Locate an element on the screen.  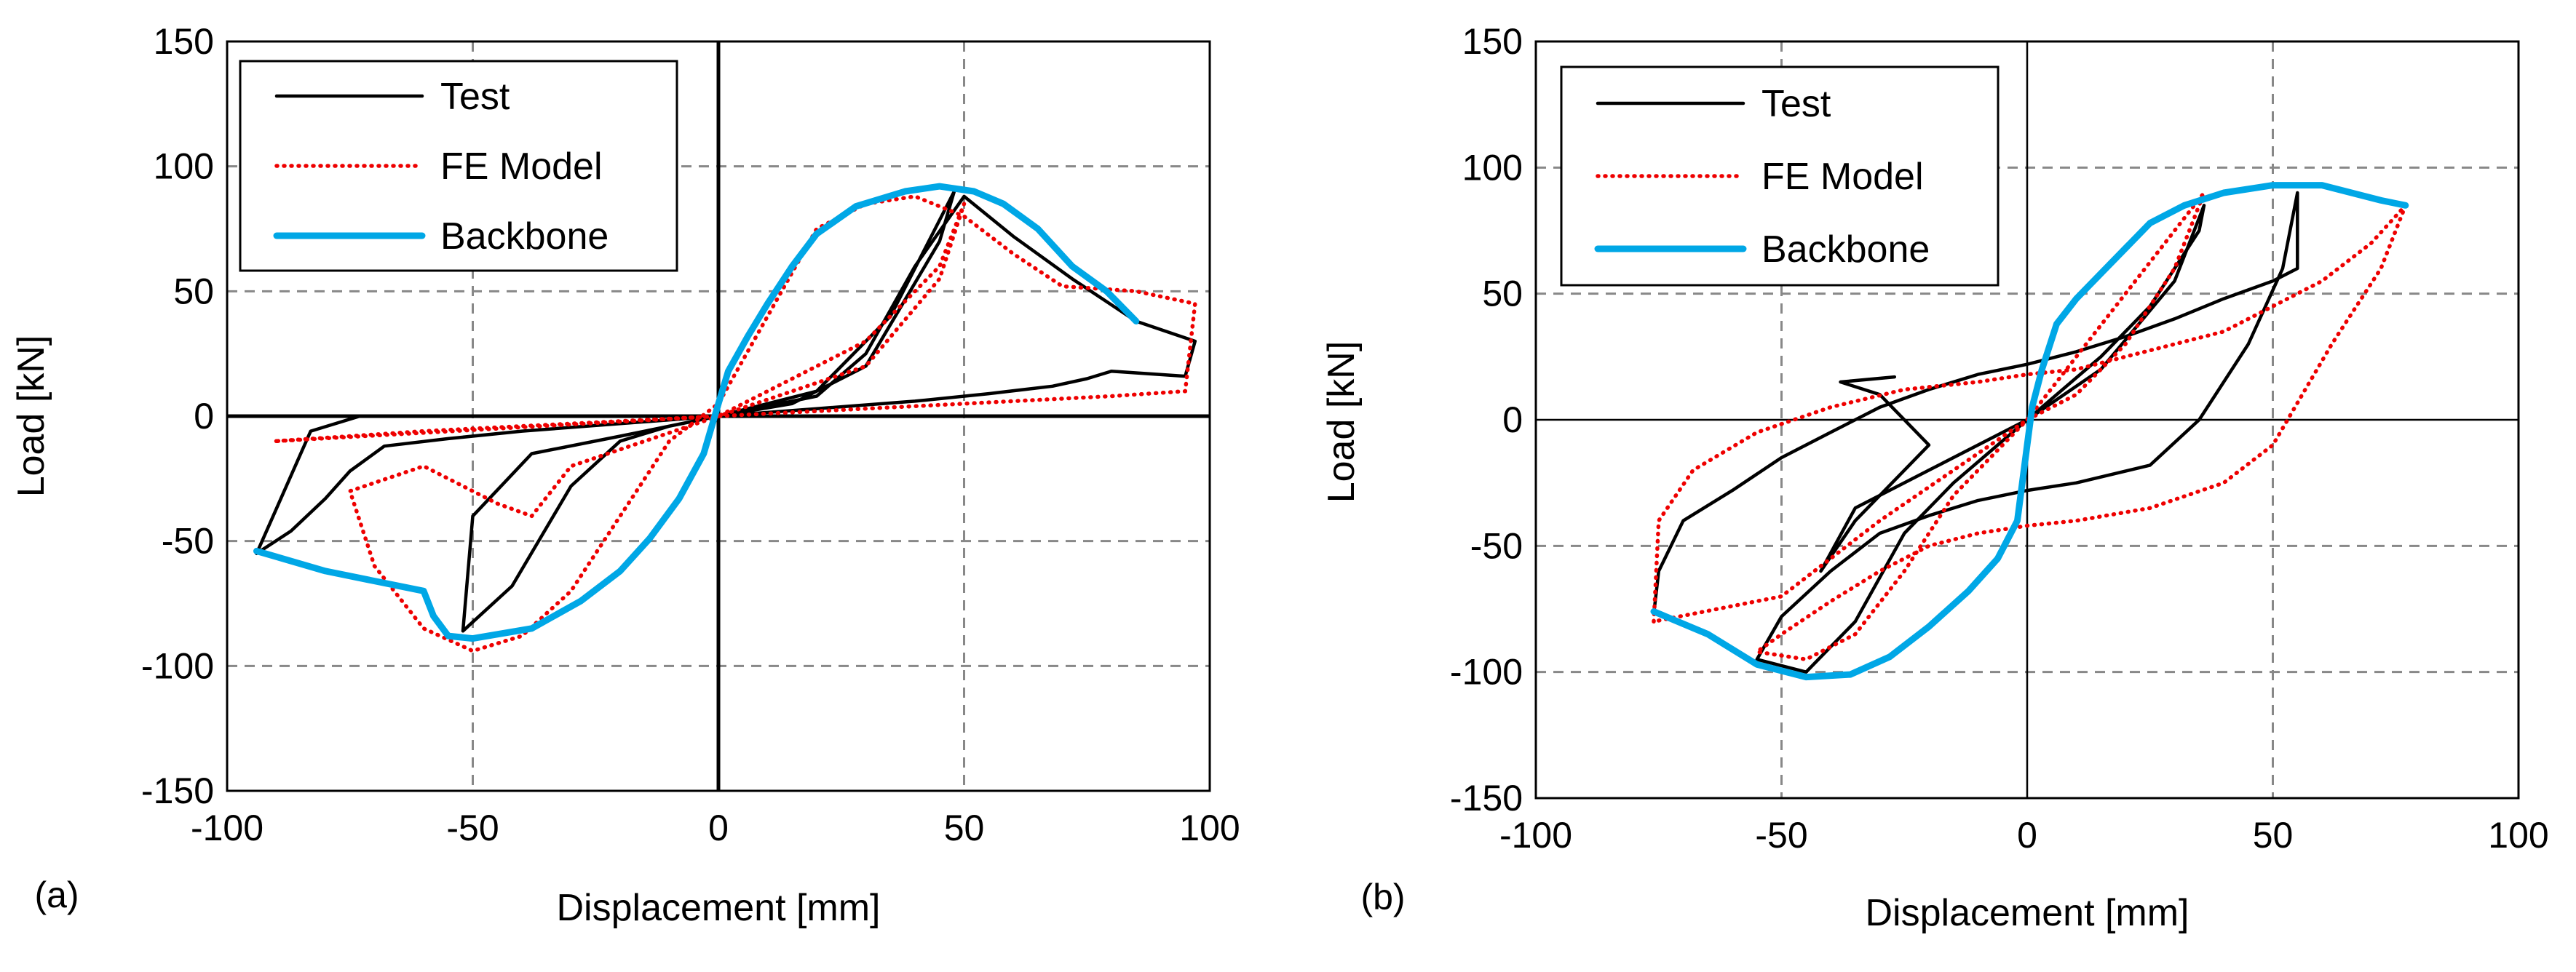
panel-label: (b) is located at coordinates (1382, 897).